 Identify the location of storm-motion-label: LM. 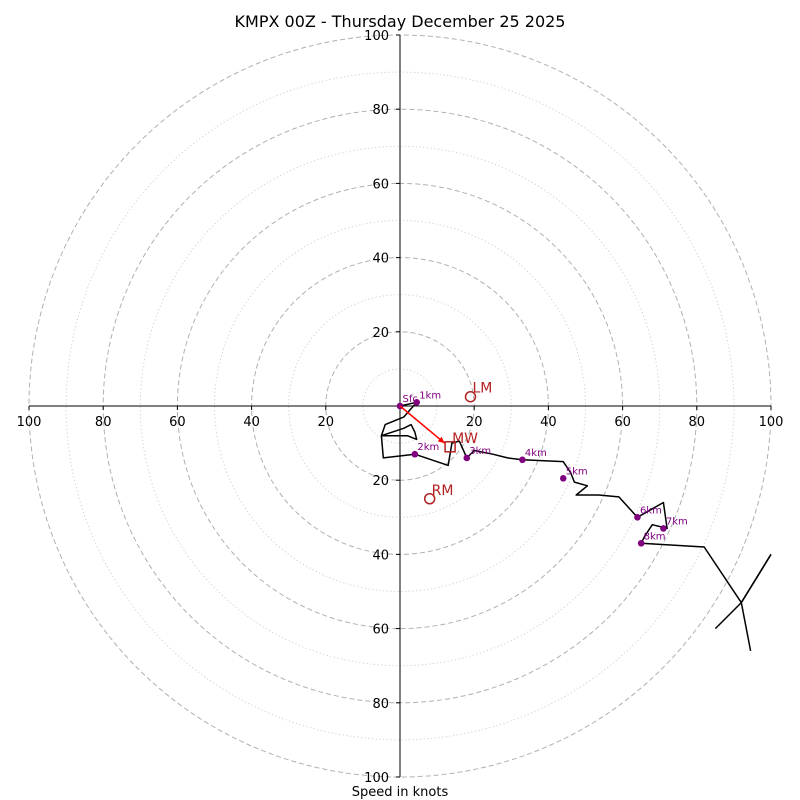
(482, 389).